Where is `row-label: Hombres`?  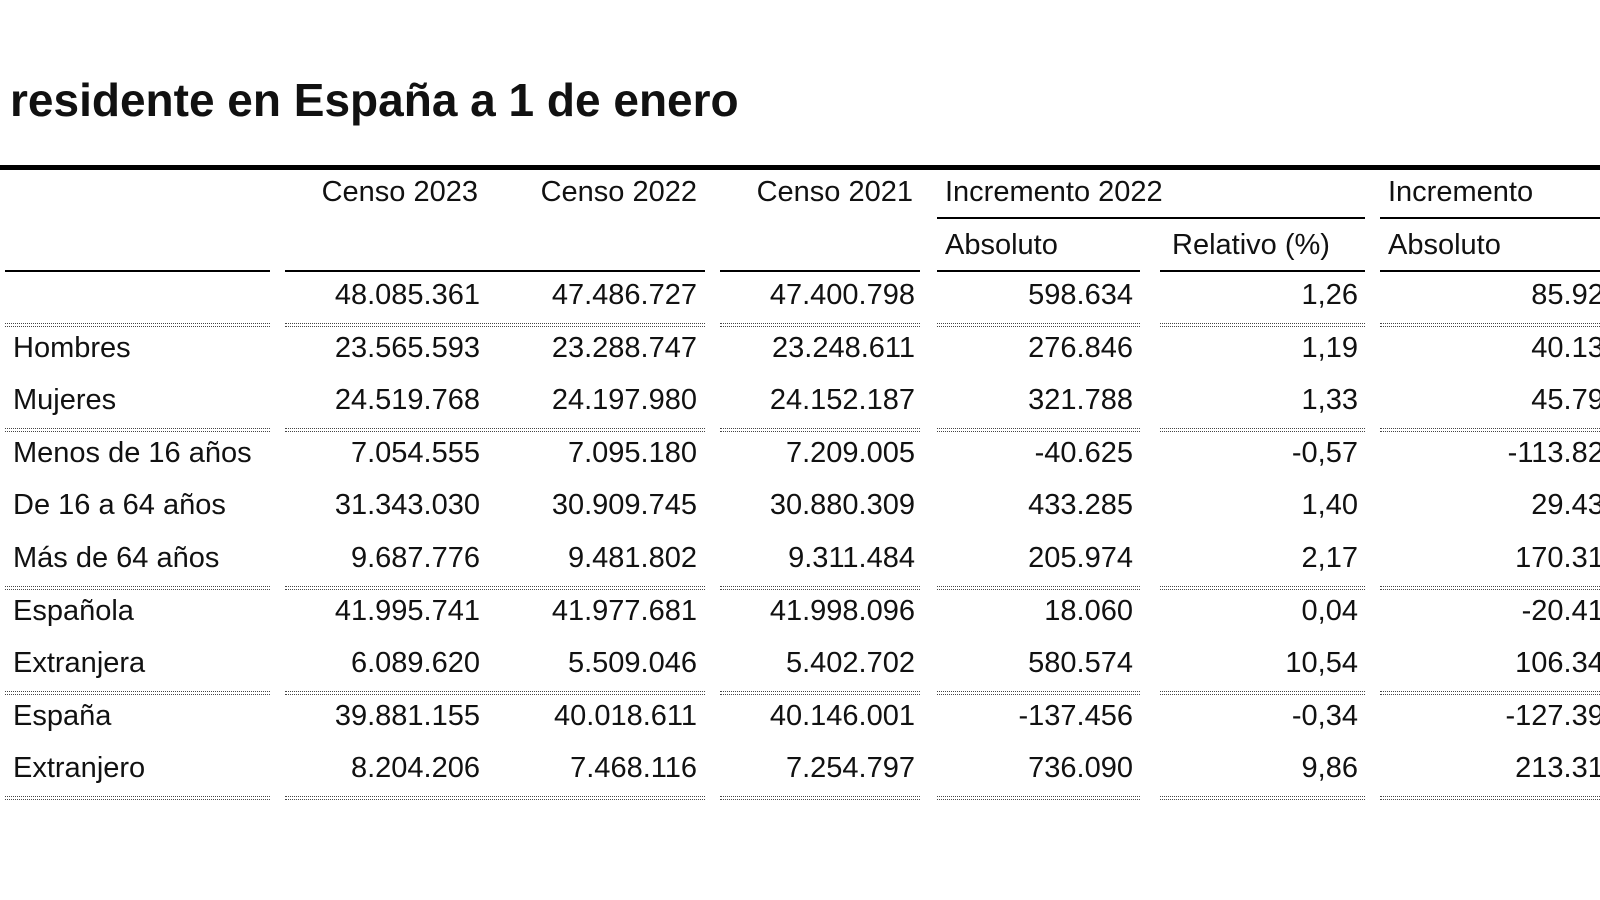
row-label: Hombres is located at coordinates (72, 347).